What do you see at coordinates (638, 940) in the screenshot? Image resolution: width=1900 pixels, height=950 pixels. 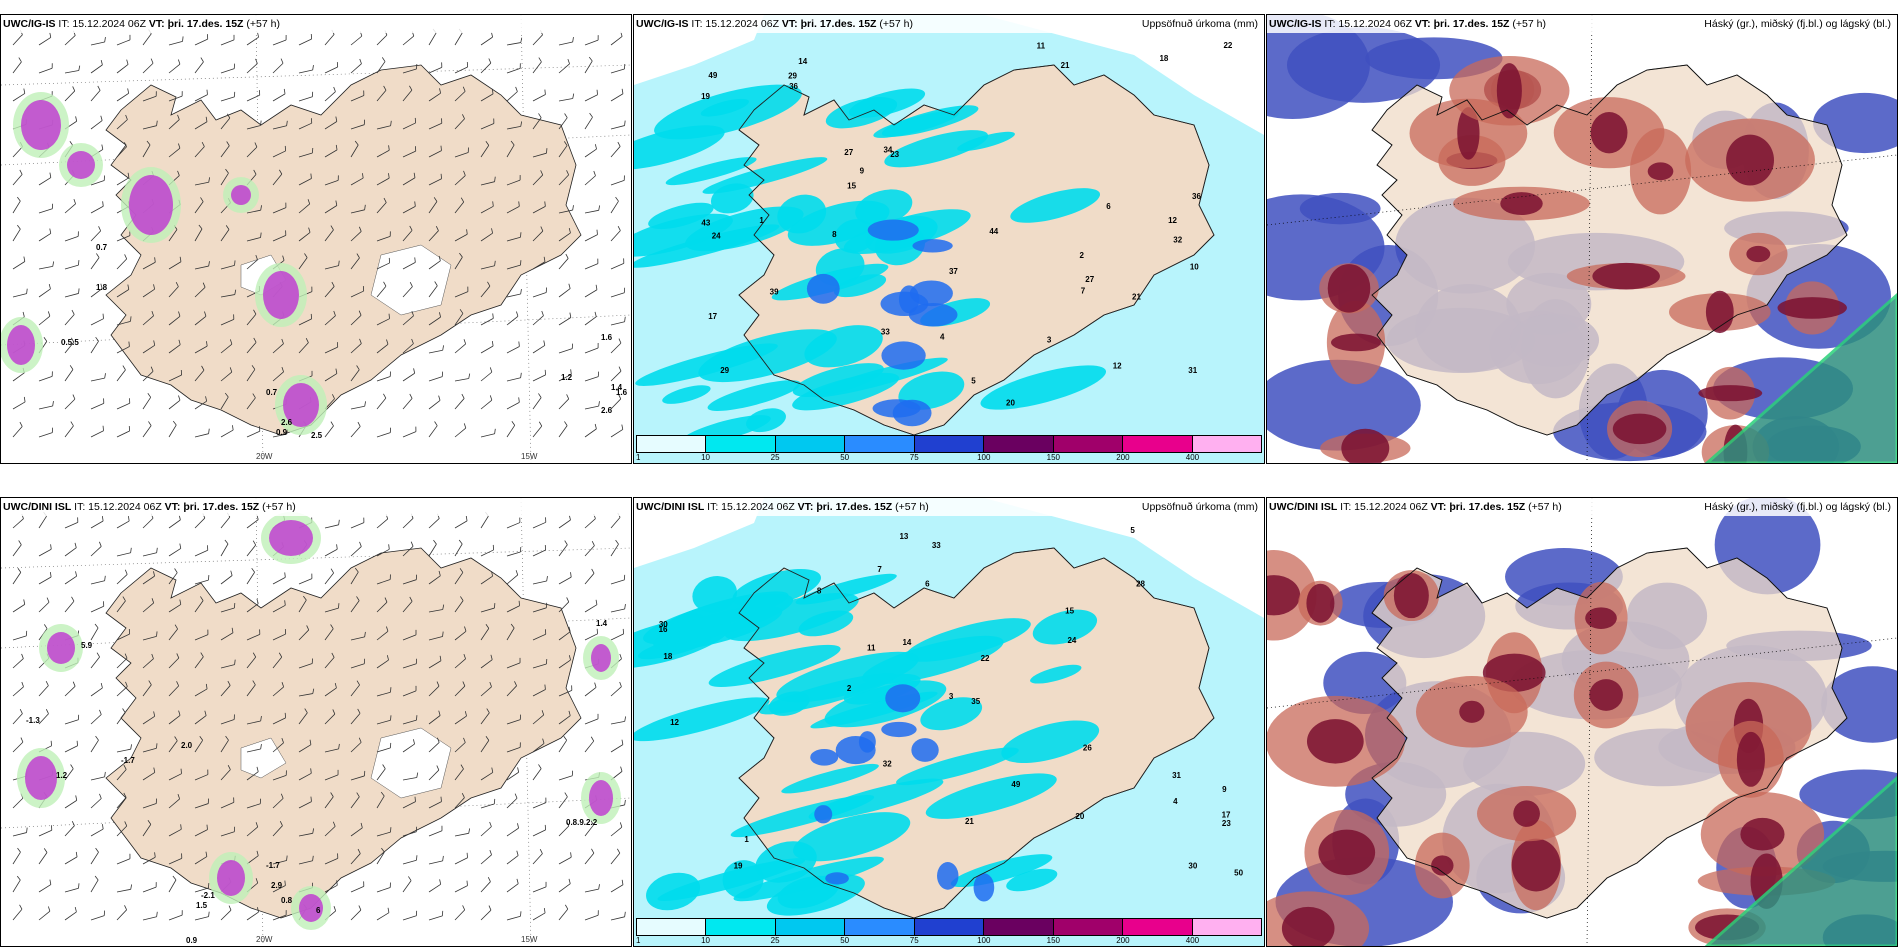 I see `colorbar-tick: 1` at bounding box center [638, 940].